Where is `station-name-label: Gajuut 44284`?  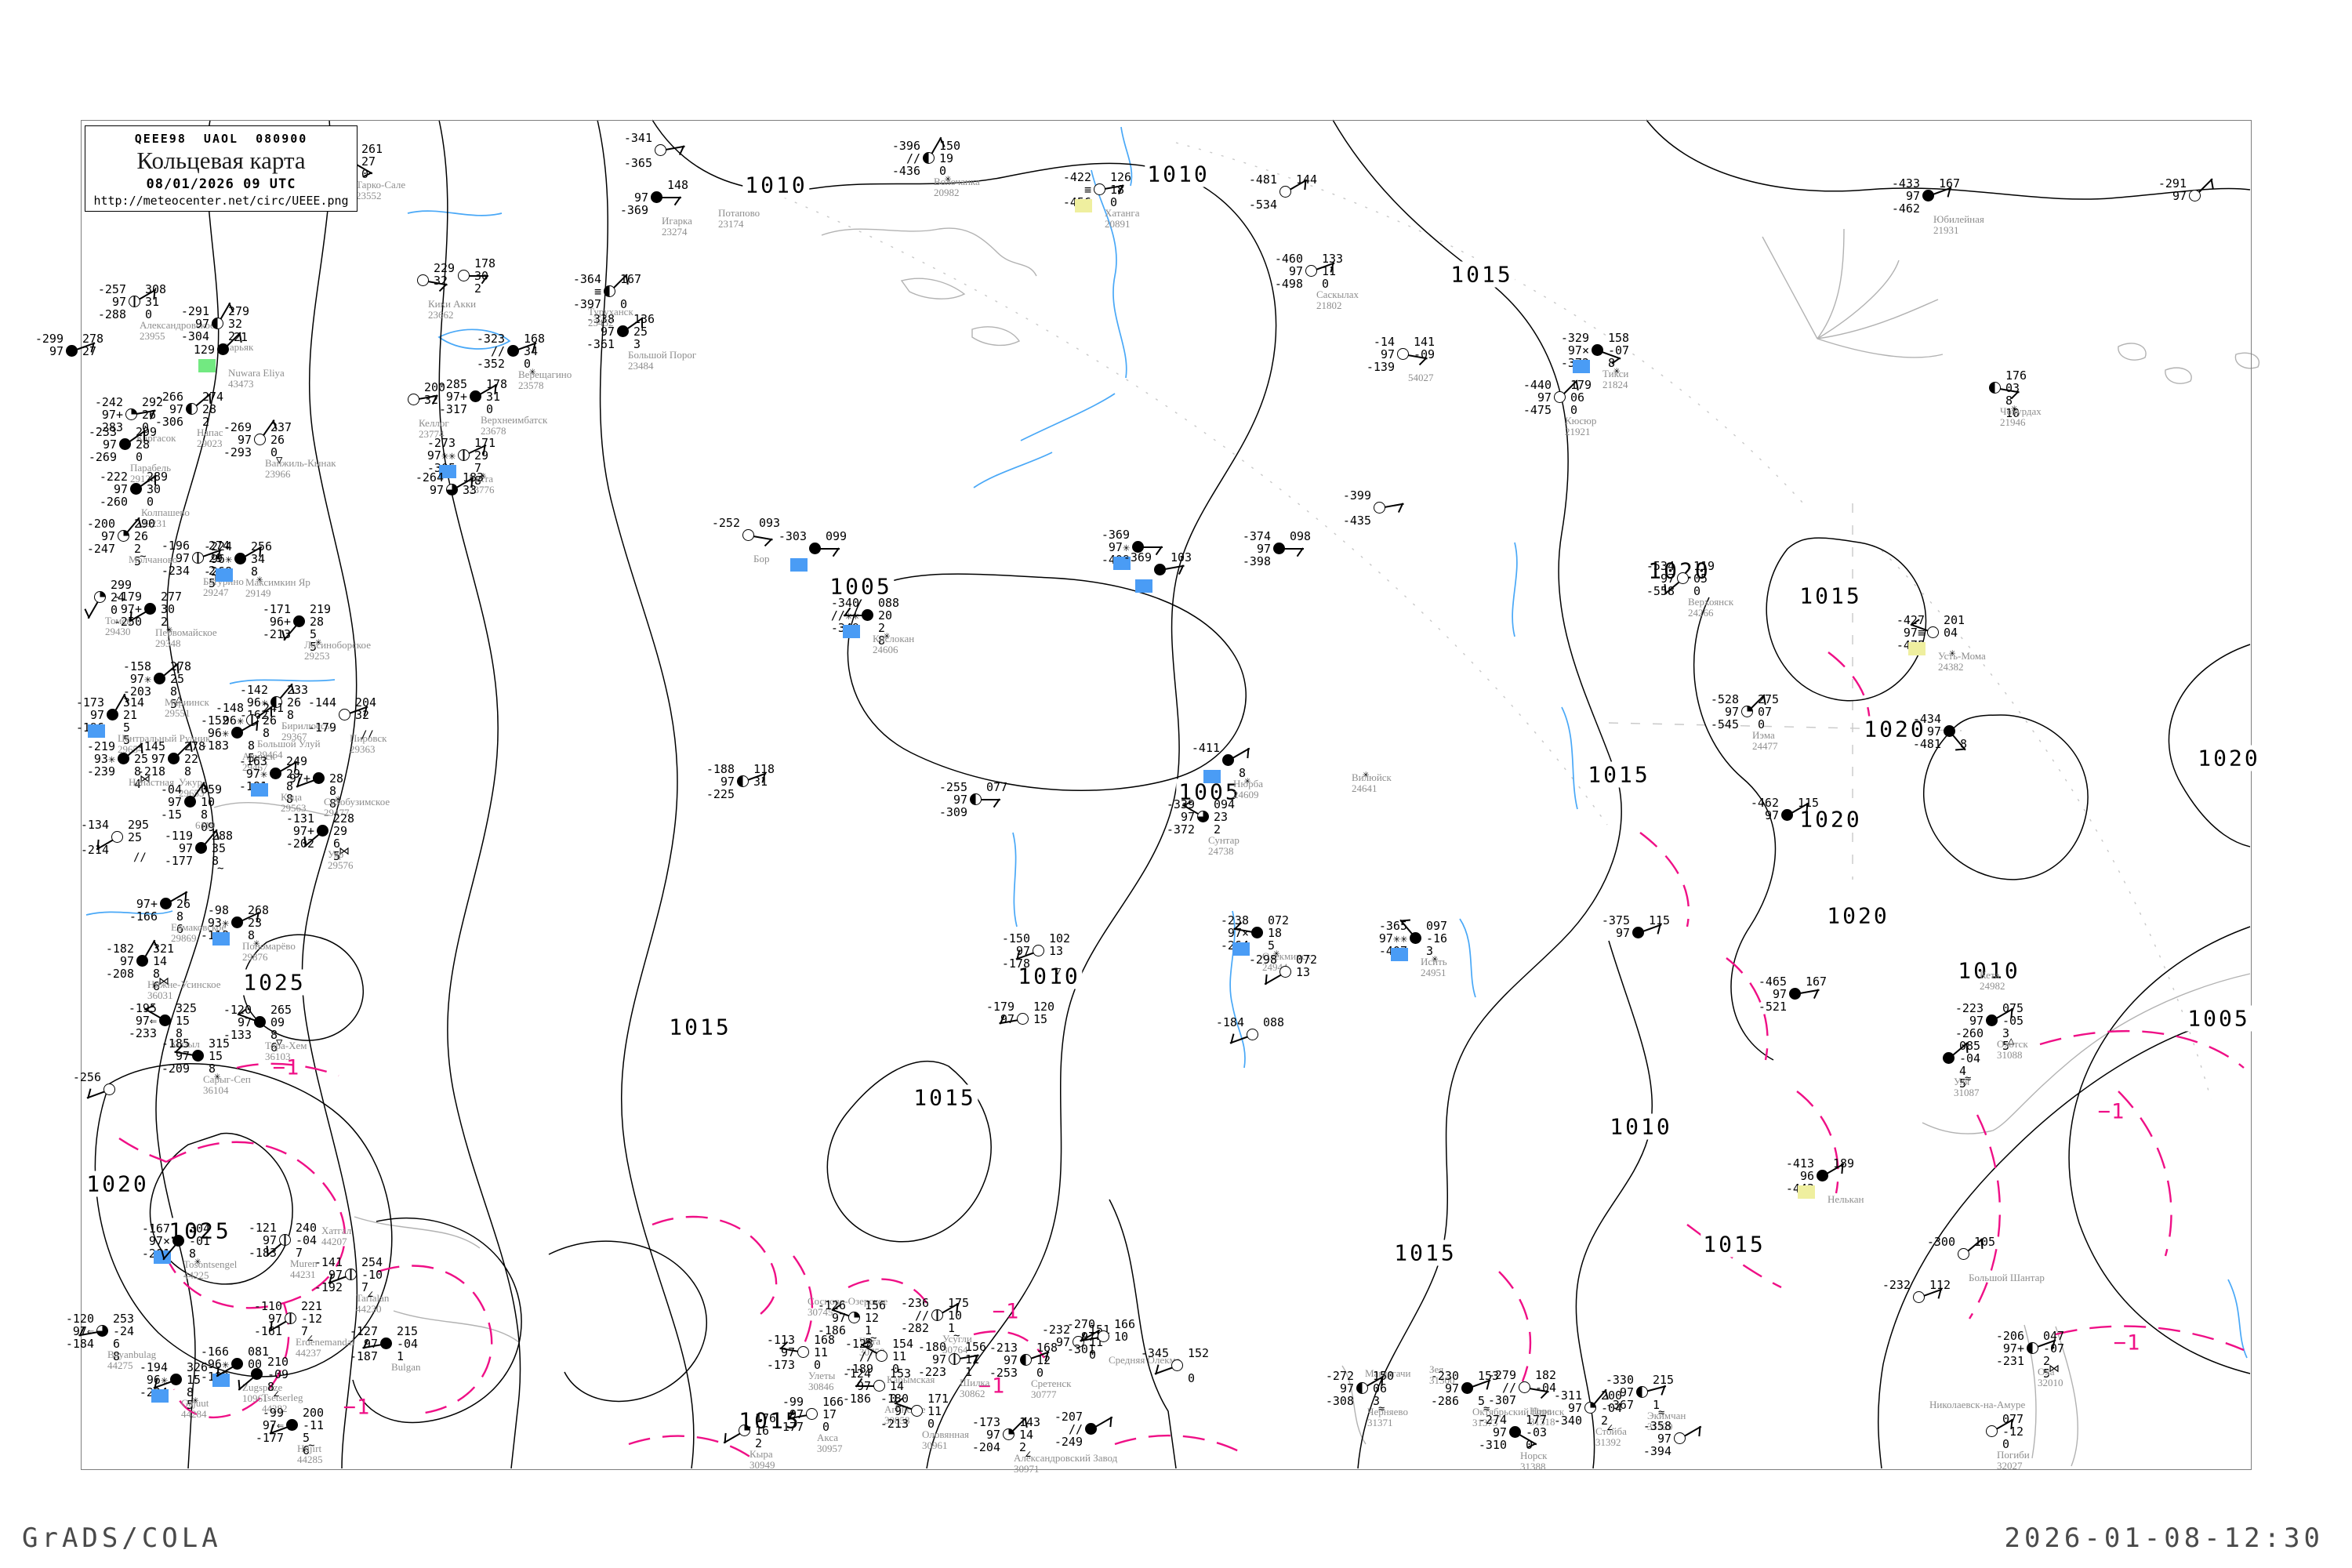 station-name-label: Gajuut 44284 is located at coordinates (195, 1409).